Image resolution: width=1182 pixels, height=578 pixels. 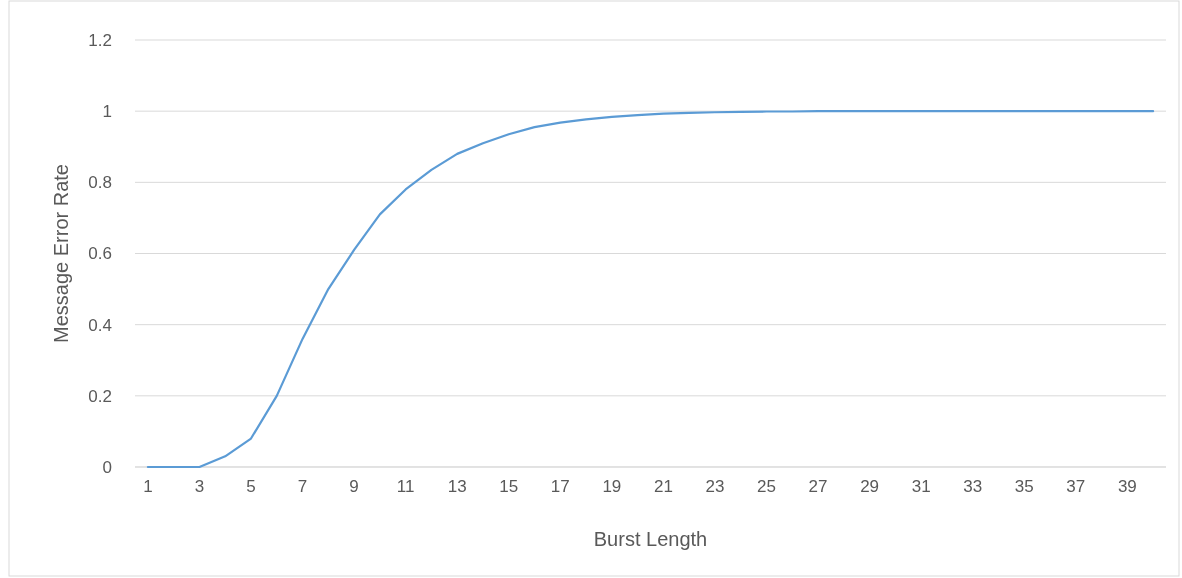 I want to click on y-tick-label: 0.8, so click(x=100, y=183).